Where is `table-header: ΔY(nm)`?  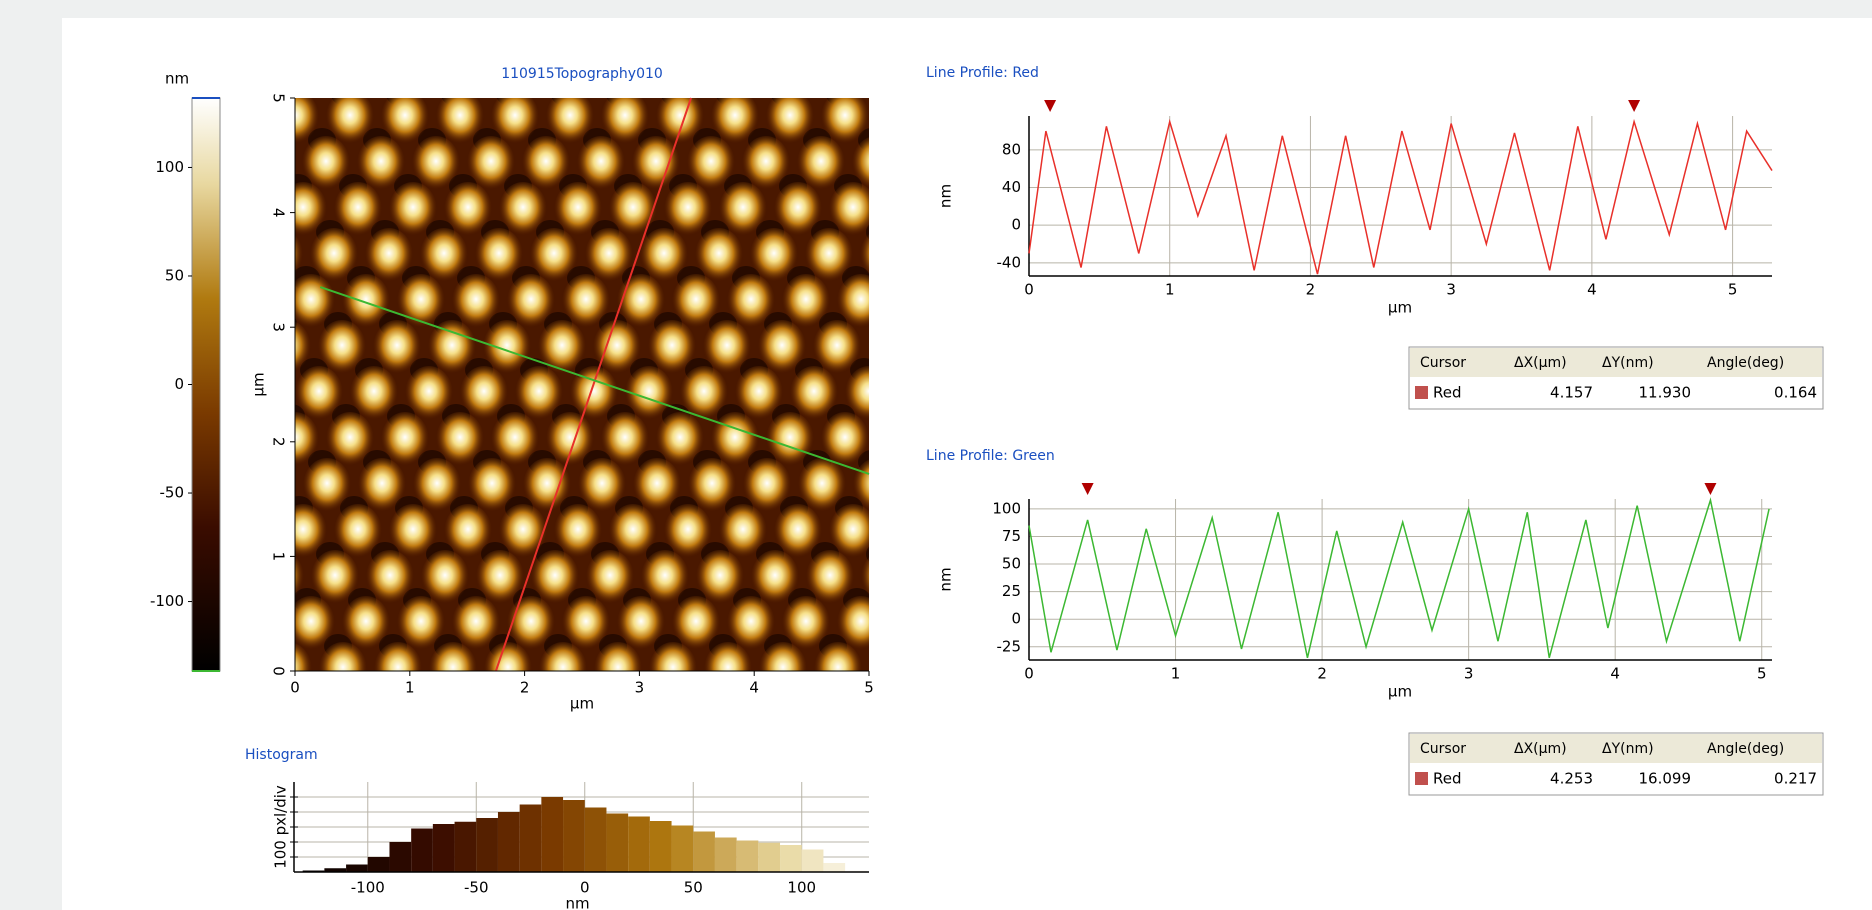
table-header: ΔY(nm) is located at coordinates (1628, 363).